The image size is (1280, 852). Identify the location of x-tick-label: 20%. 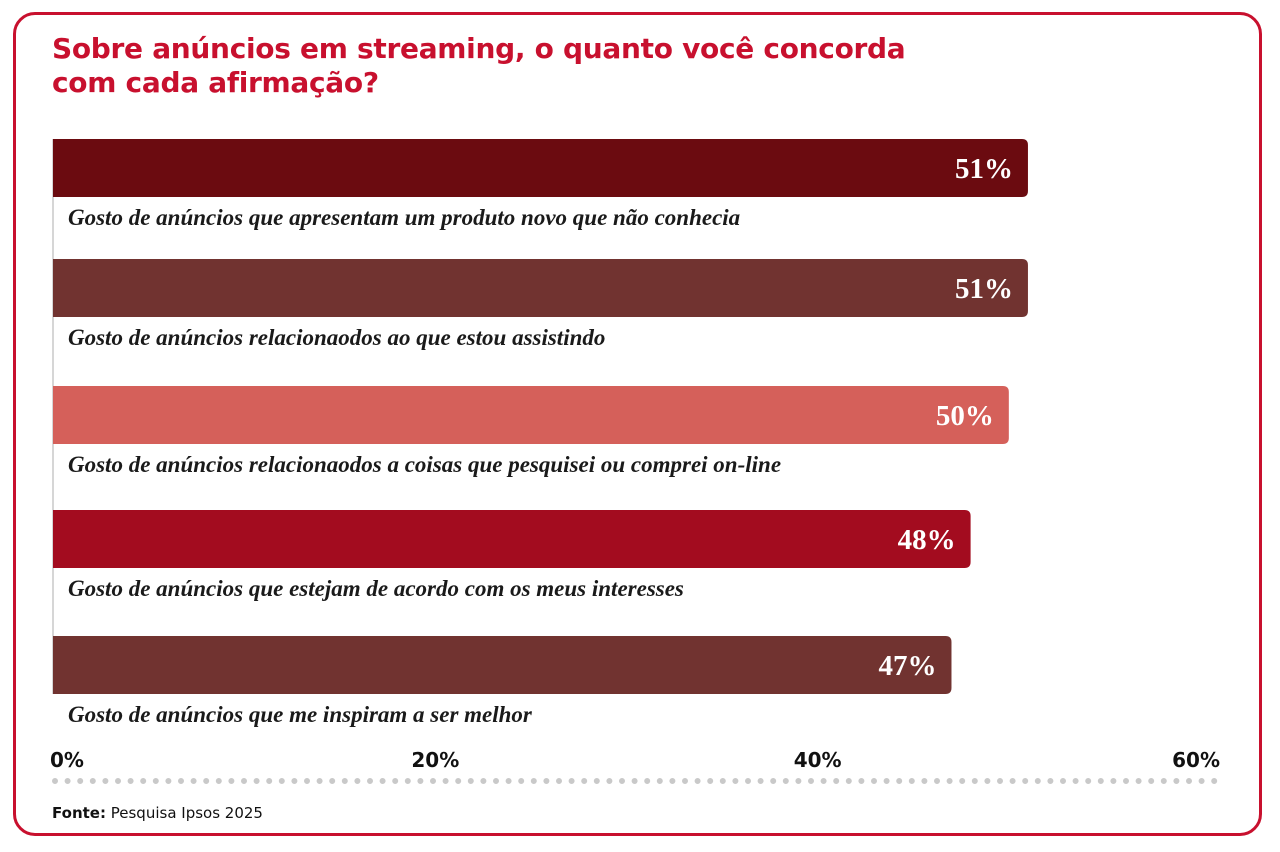
(435, 760).